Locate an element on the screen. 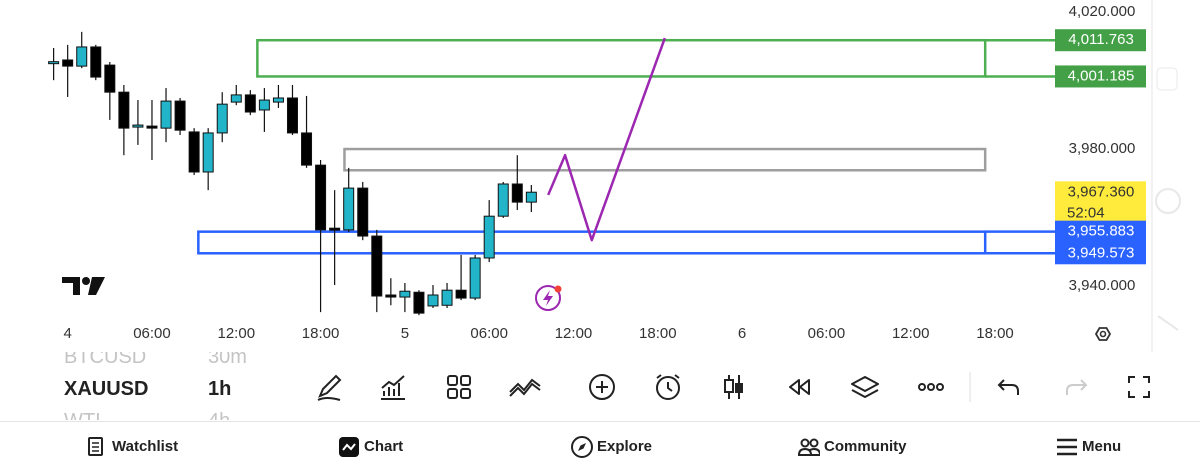 This screenshot has height=470, width=1200. lightning-button is located at coordinates (548, 298).